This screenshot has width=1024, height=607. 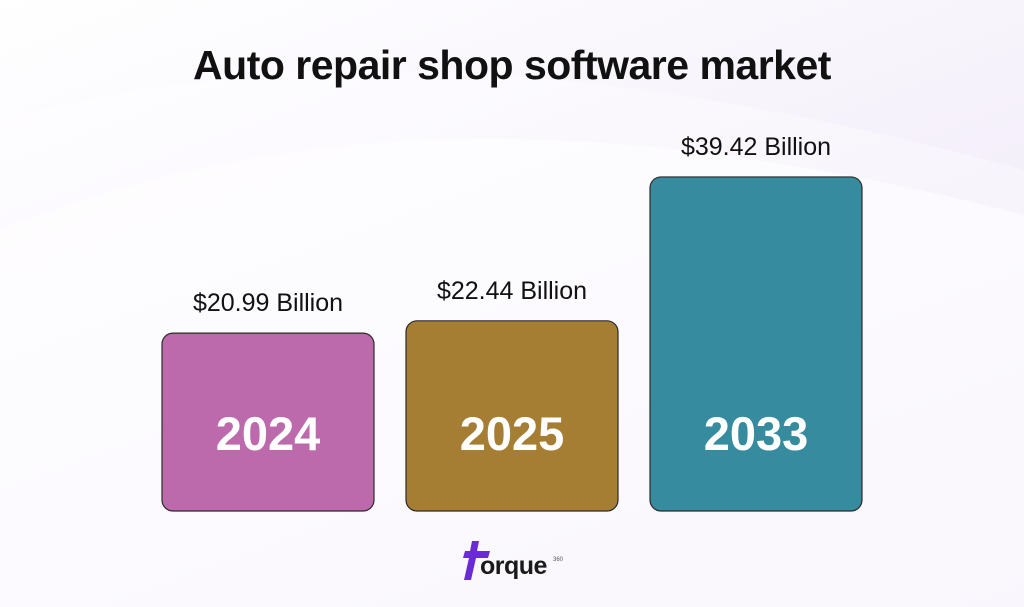 I want to click on bar-2025, so click(x=512, y=416).